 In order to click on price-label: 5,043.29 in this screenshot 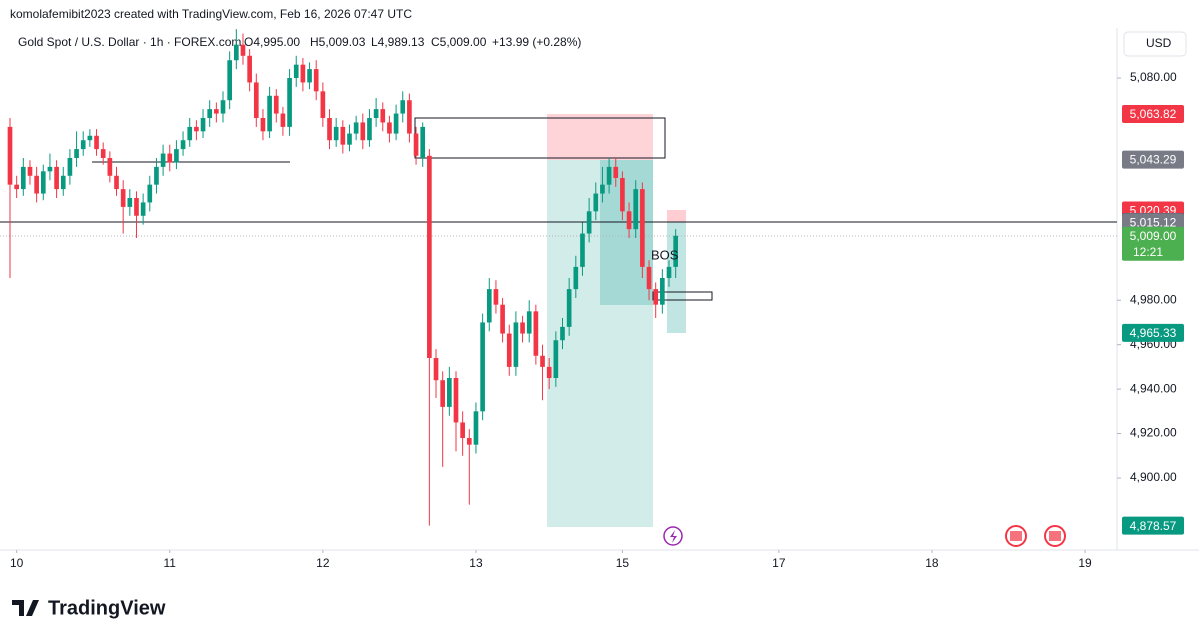, I will do `click(1153, 160)`.